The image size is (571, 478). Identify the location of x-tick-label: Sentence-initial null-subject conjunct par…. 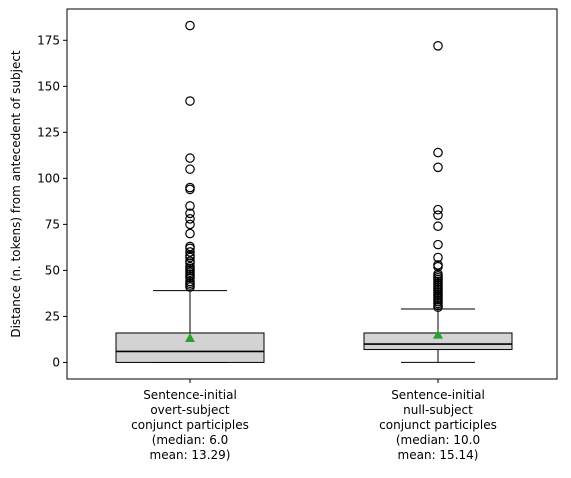
(438, 425).